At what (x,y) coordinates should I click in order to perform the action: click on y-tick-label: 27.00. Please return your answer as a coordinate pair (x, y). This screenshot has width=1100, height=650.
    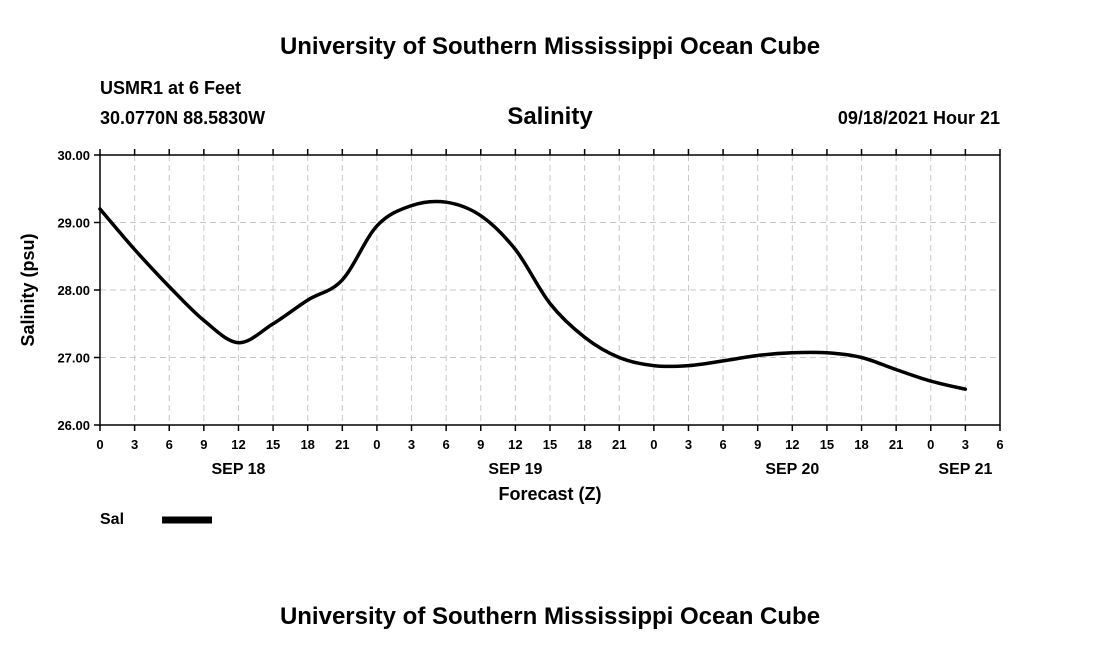
    Looking at the image, I should click on (73, 358).